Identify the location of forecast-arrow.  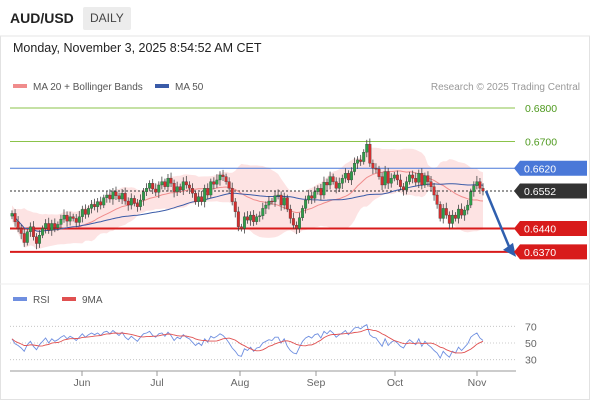
(500, 223).